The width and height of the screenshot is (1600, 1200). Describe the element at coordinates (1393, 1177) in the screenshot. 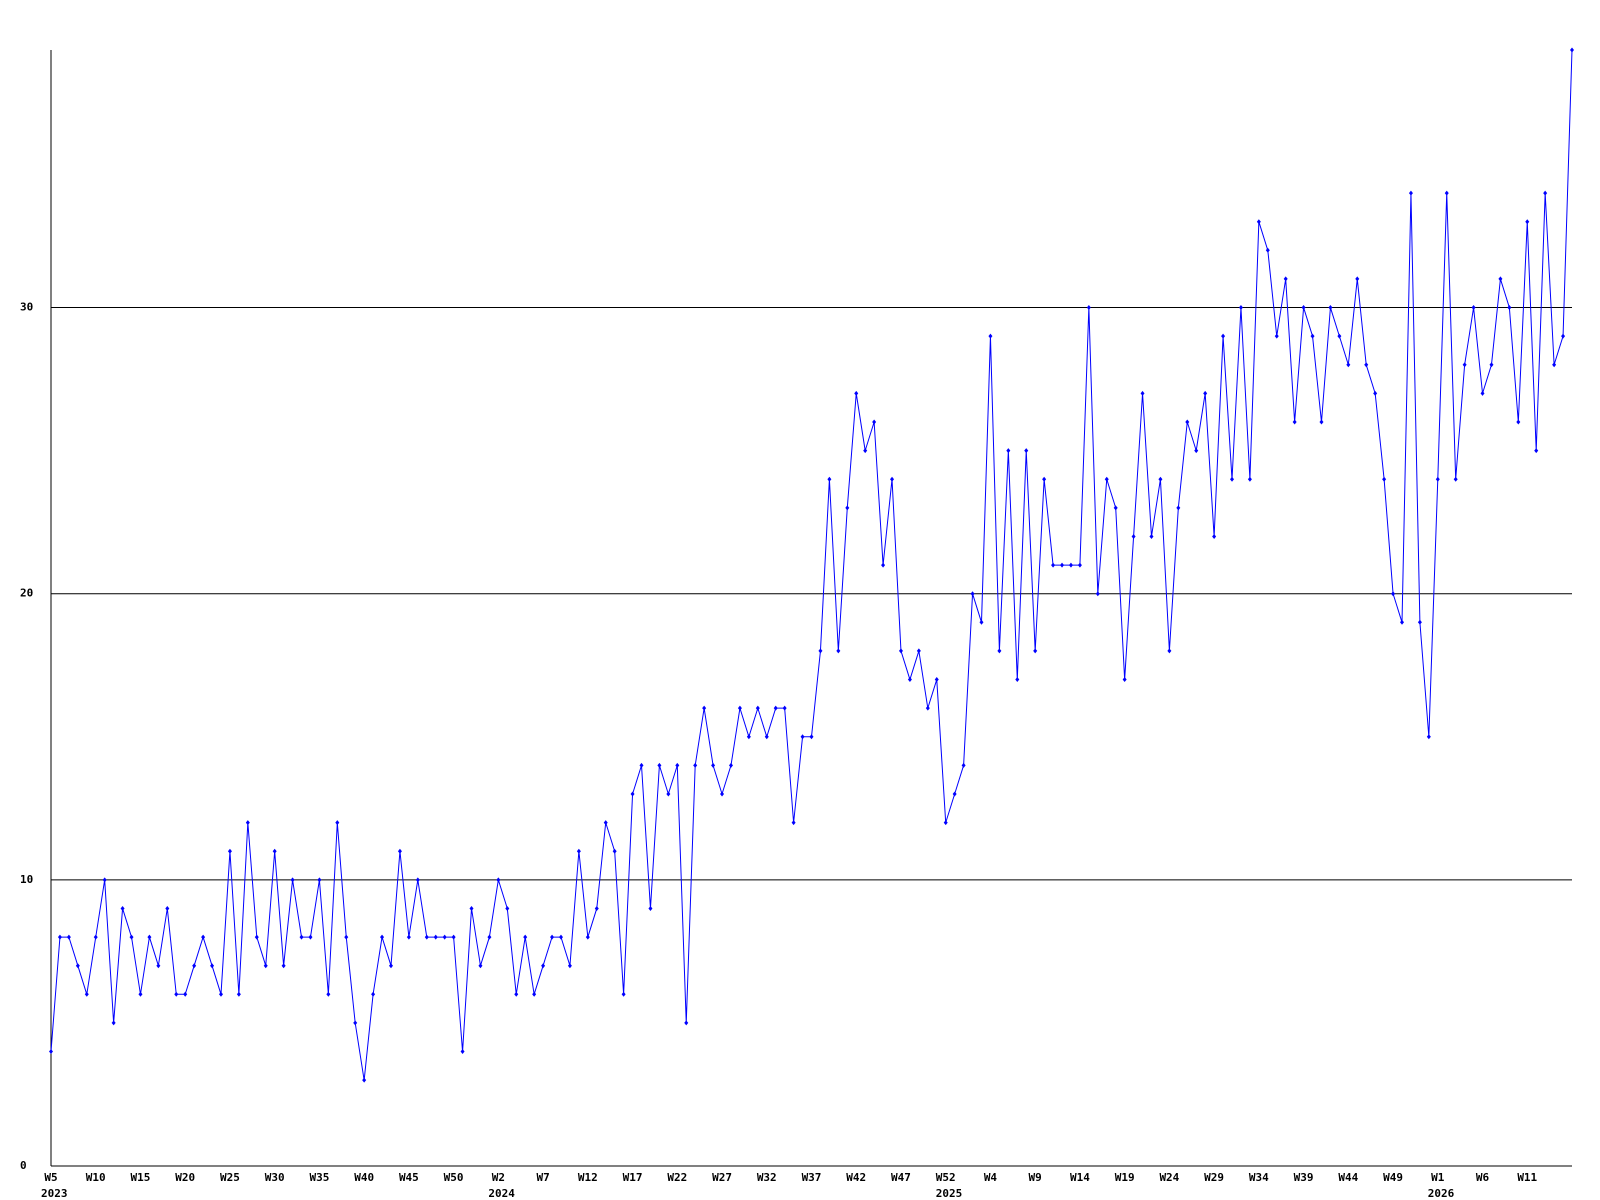

I see `x-tick-label: W49` at that location.